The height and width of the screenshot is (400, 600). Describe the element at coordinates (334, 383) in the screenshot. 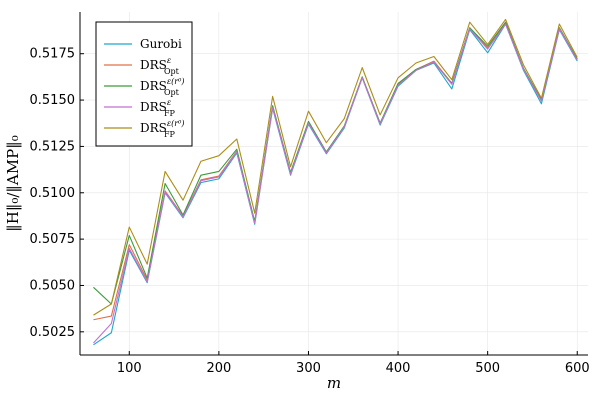

I see `x-axis-title: m` at that location.